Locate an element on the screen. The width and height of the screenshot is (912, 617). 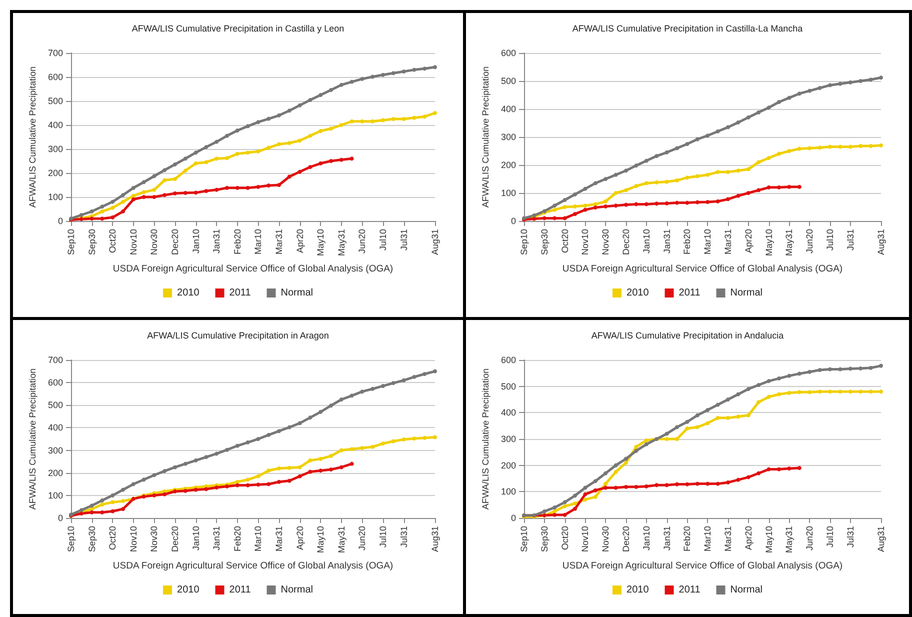
chart-title: AFWA/LIS Cumulative Precipitation in Aragon is located at coordinates (238, 335).